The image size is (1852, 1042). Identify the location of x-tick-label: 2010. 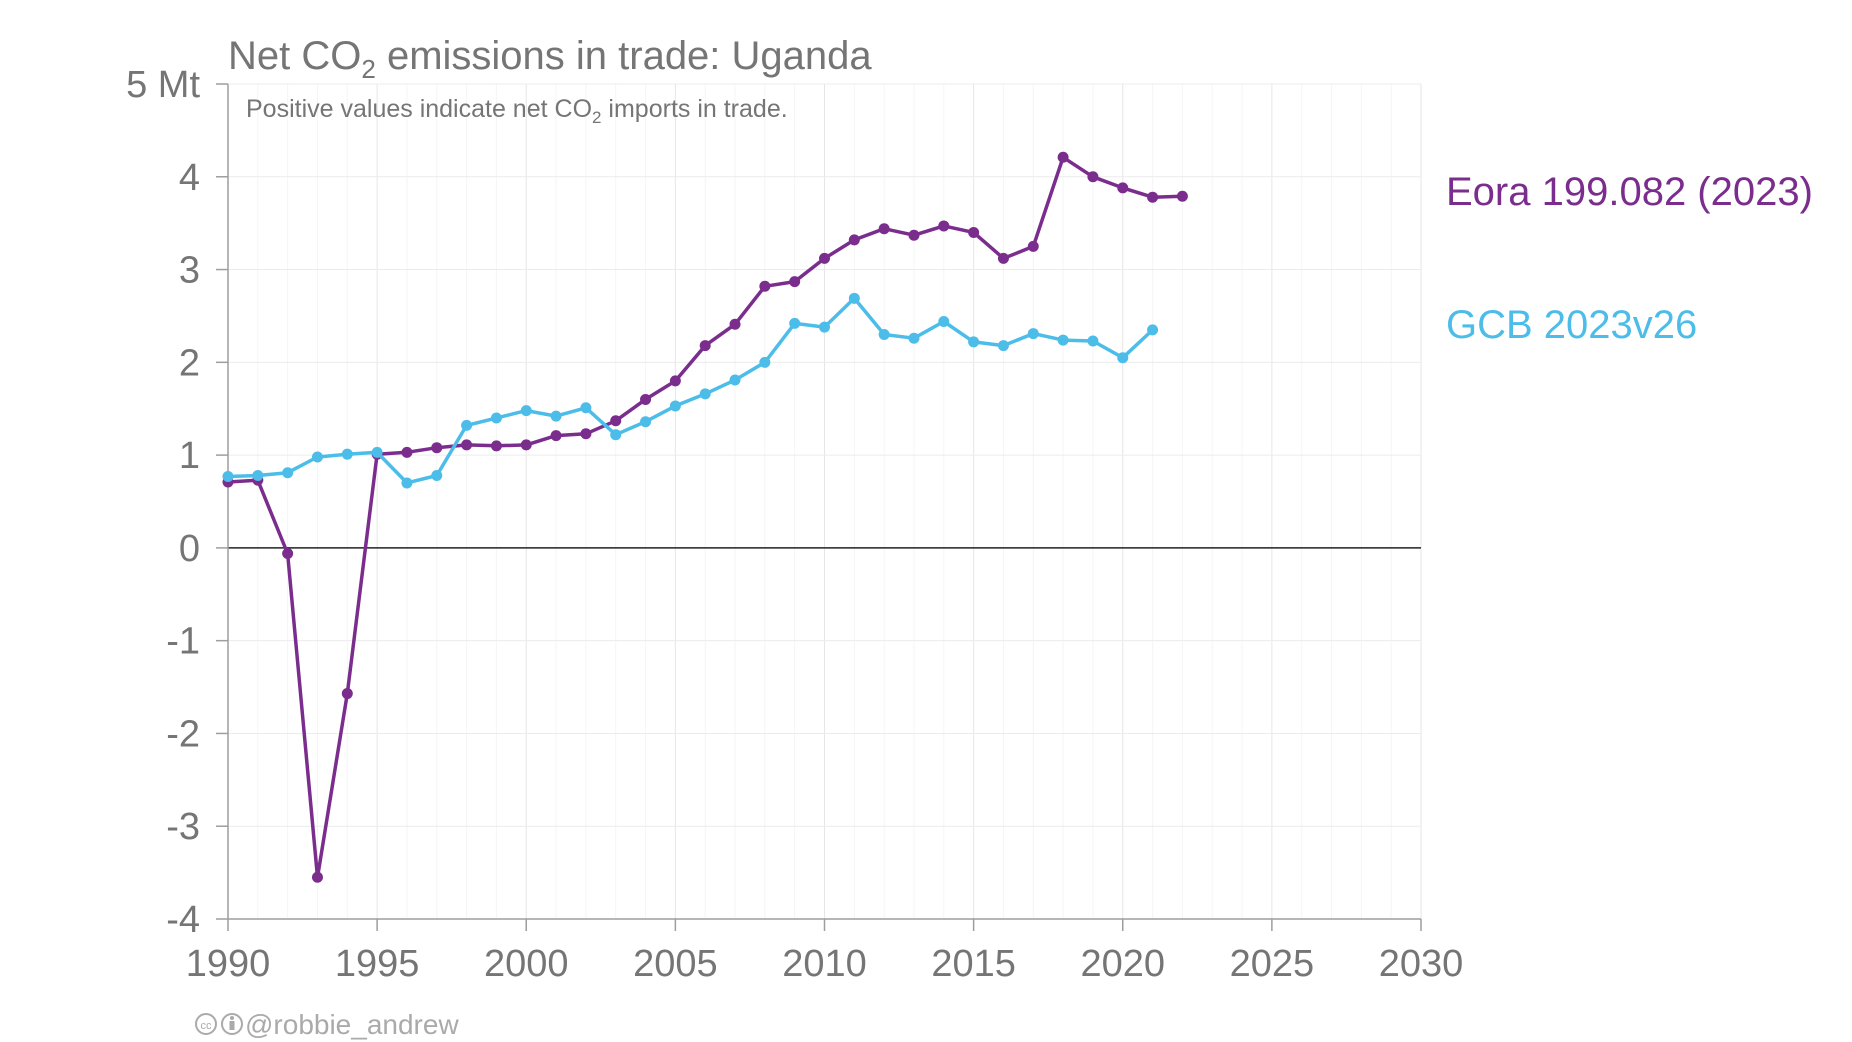
(824, 964).